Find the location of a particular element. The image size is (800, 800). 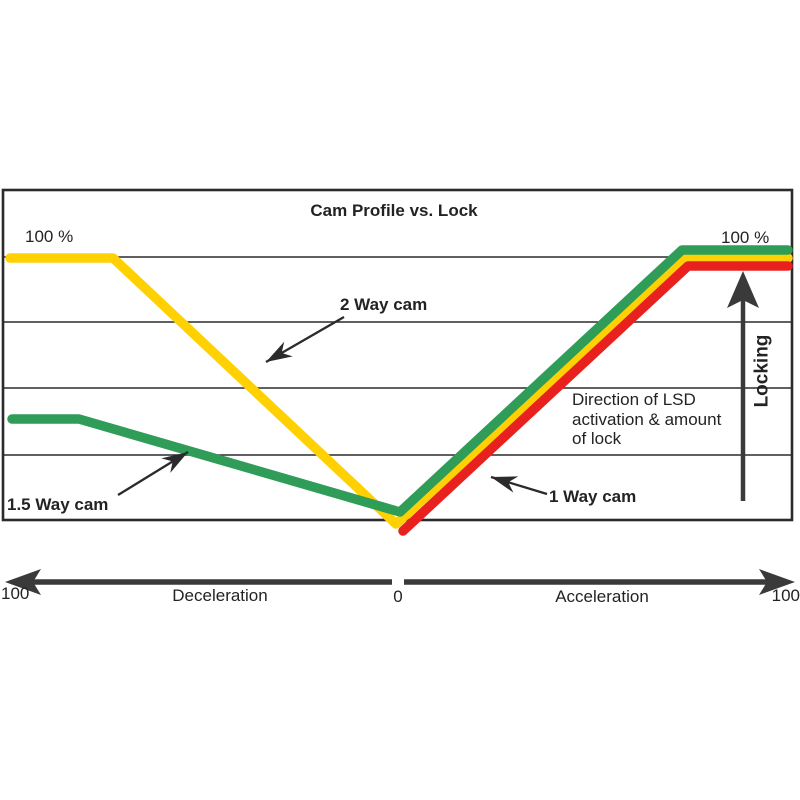

locking-axis-label: Locking is located at coordinates (762, 371).